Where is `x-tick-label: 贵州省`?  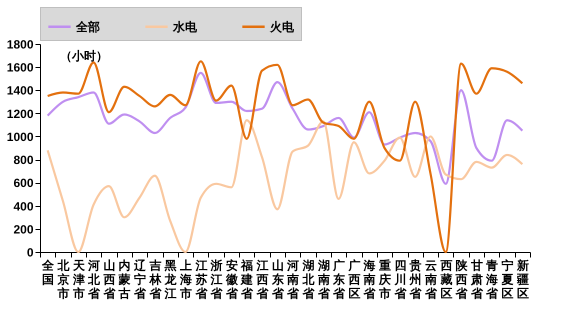
x-tick-label: 贵州省 is located at coordinates (415, 279).